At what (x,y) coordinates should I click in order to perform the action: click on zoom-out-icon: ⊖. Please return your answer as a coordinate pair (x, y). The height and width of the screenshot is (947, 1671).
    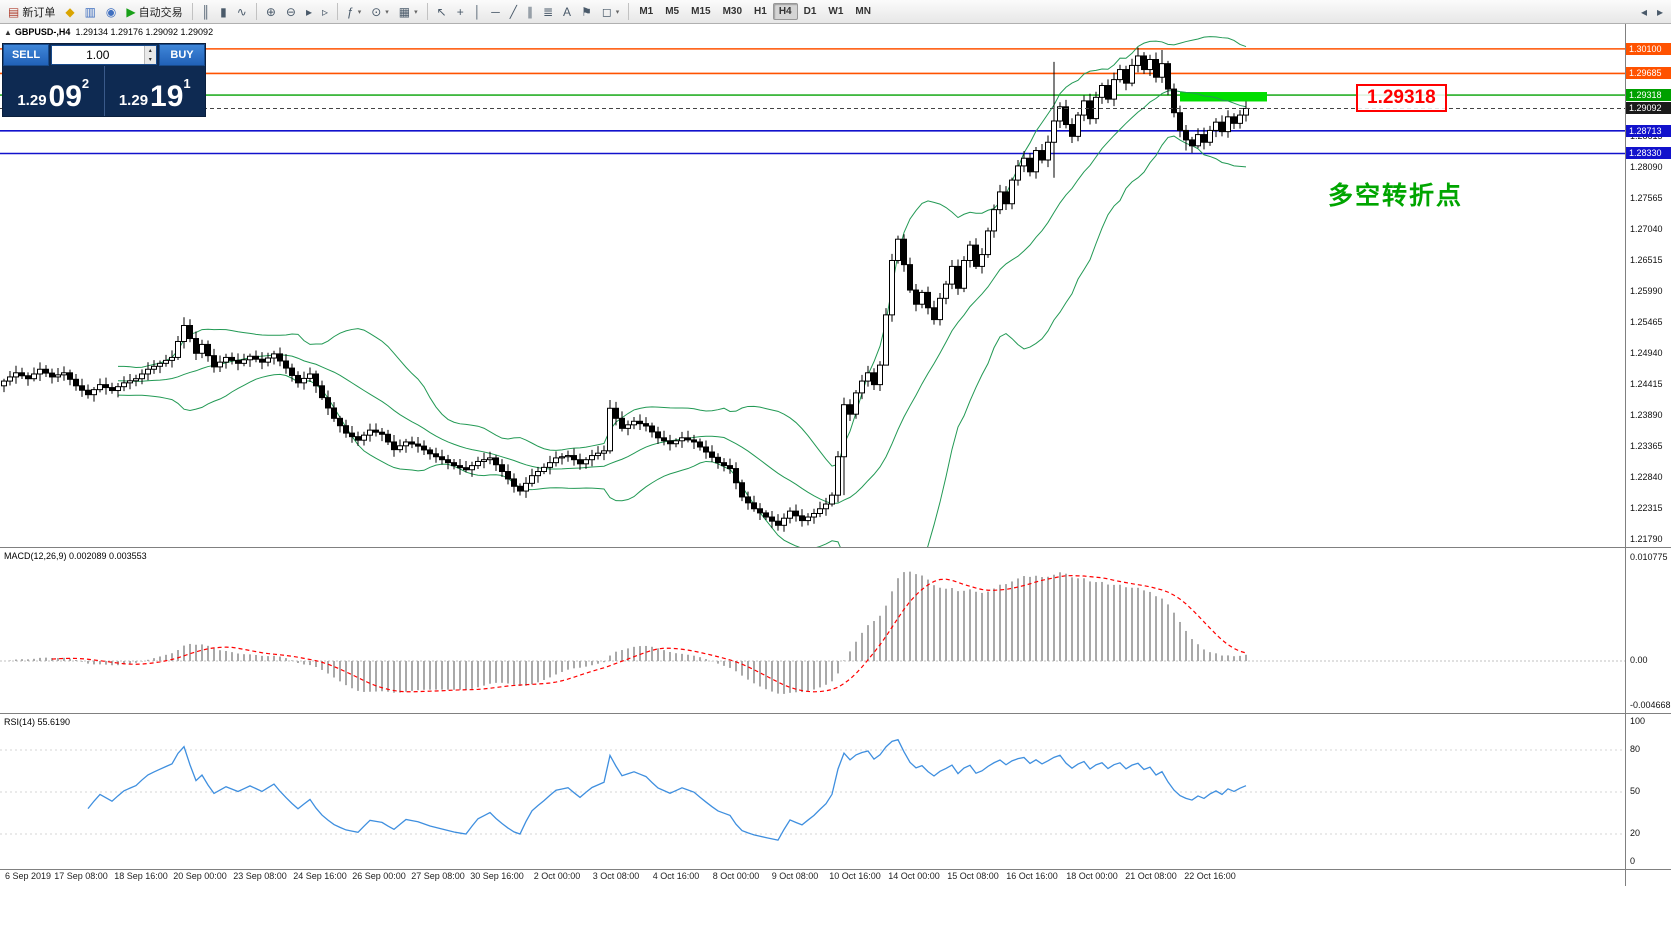
    Looking at the image, I should click on (290, 11).